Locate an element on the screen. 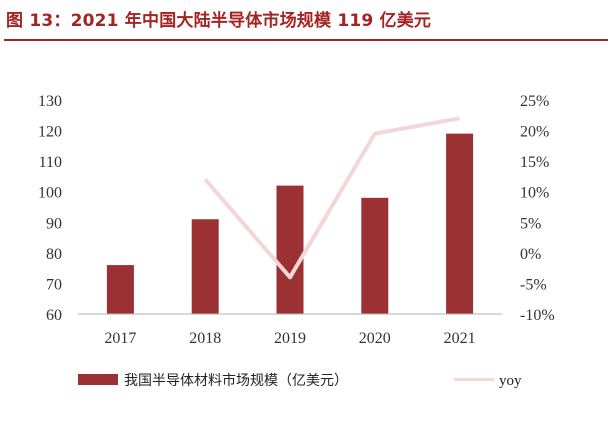 This screenshot has height=435, width=613. right-axis-tick: 5% is located at coordinates (530, 223).